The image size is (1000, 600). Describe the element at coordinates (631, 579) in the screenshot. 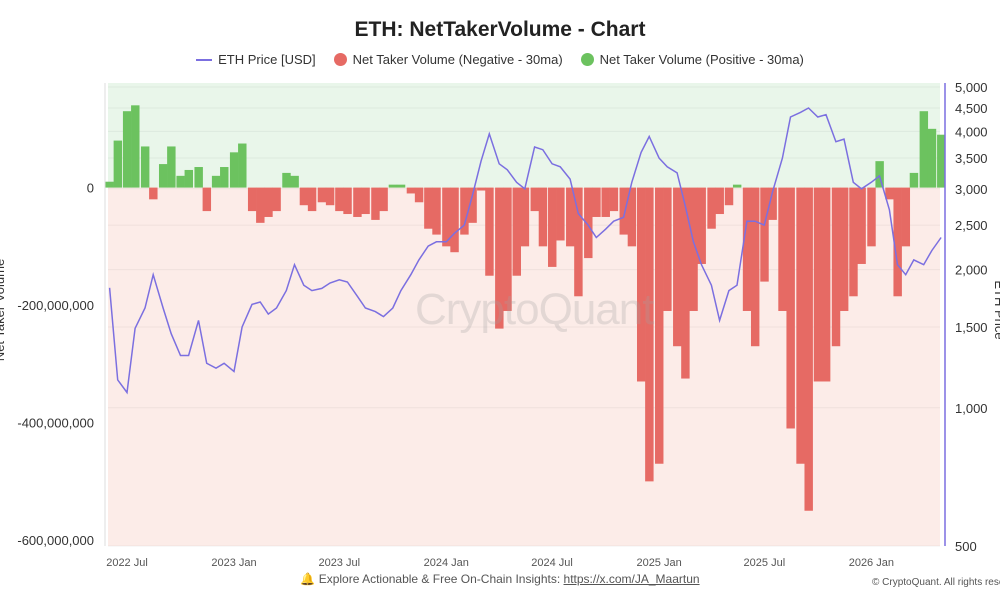

I see `footer-link: https://x.com/JA_Maartun` at that location.